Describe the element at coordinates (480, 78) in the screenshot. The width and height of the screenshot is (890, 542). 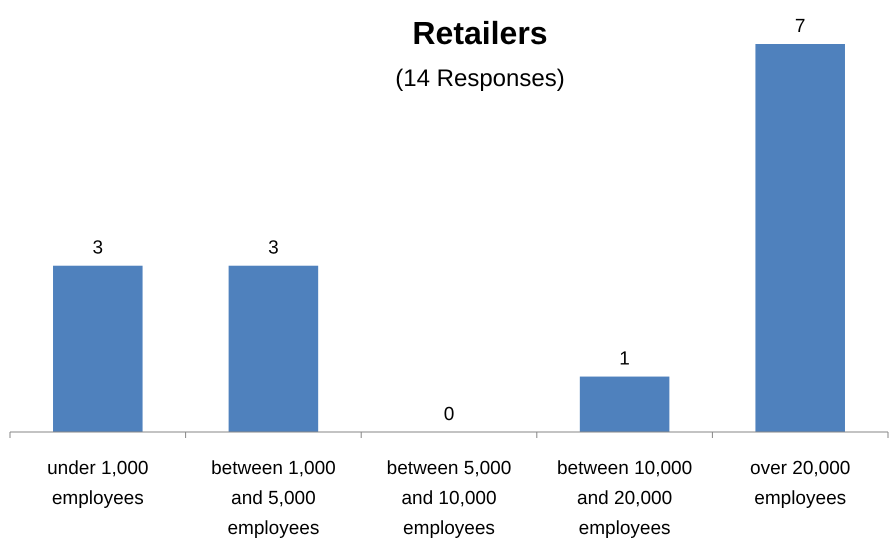
I see `text: (14 Responses)` at that location.